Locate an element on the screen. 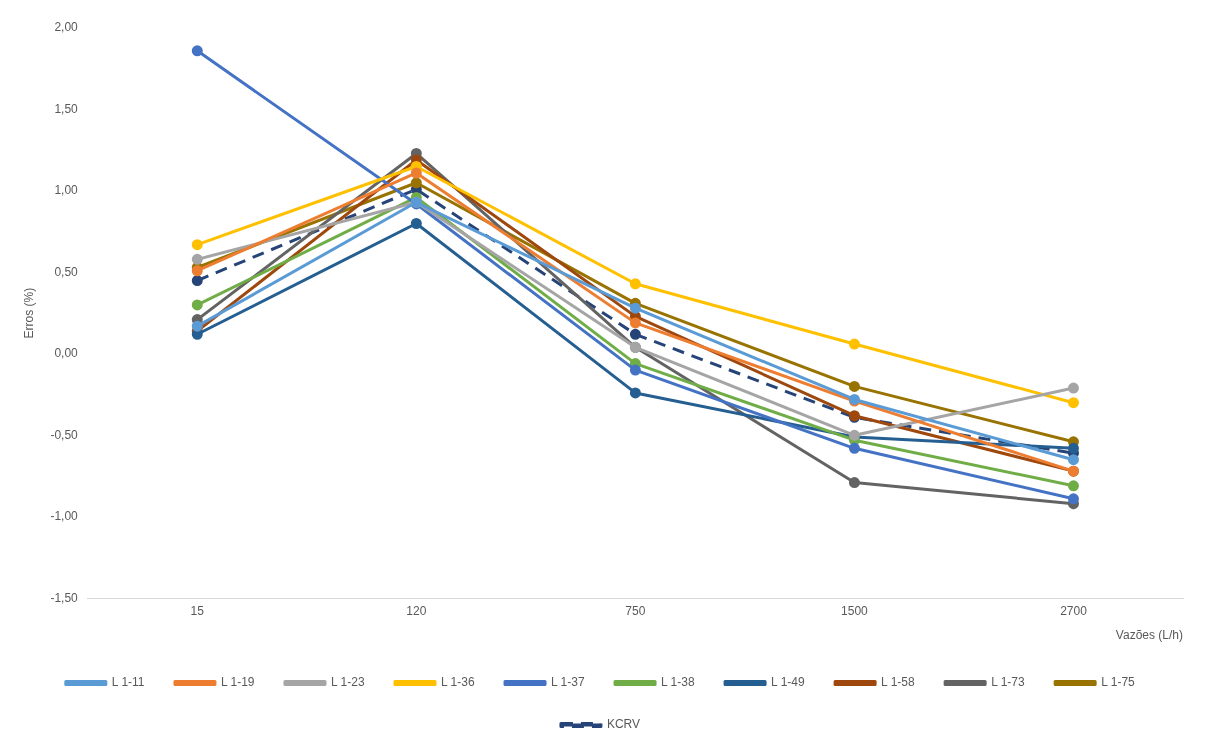  legend-label: L 1-36 is located at coordinates (458, 682).